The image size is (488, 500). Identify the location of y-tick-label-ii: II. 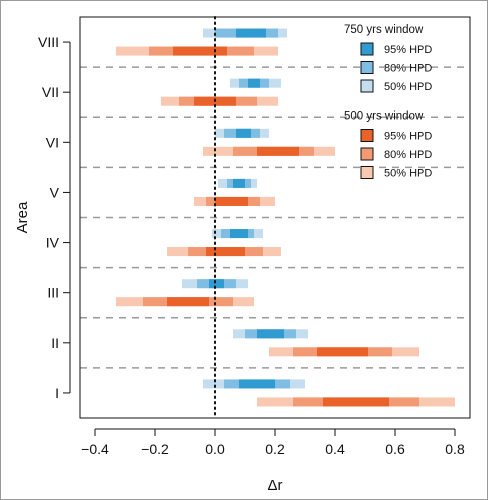
(55, 343).